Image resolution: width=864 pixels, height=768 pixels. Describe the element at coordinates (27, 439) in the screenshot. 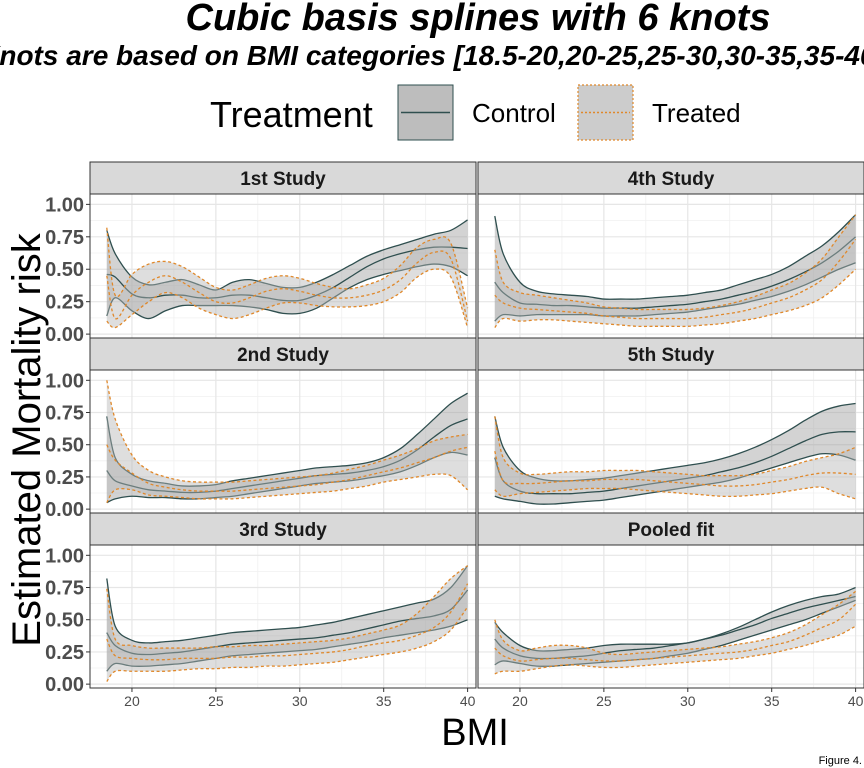

I see `y-axis-title: Estimated Mortality risk` at that location.